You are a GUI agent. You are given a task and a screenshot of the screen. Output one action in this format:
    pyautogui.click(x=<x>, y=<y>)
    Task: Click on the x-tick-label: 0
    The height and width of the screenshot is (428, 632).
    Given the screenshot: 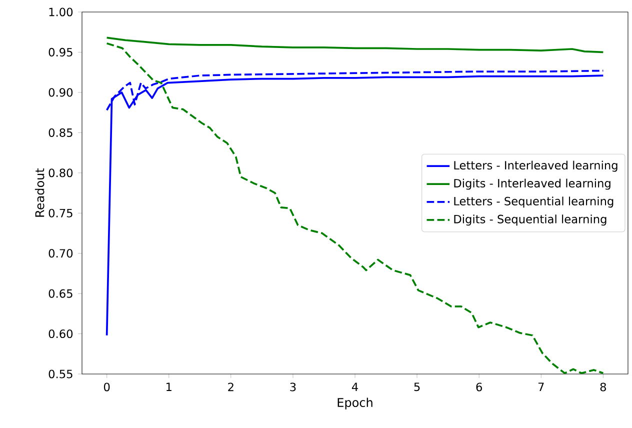 What is the action you would take?
    pyautogui.click(x=107, y=387)
    